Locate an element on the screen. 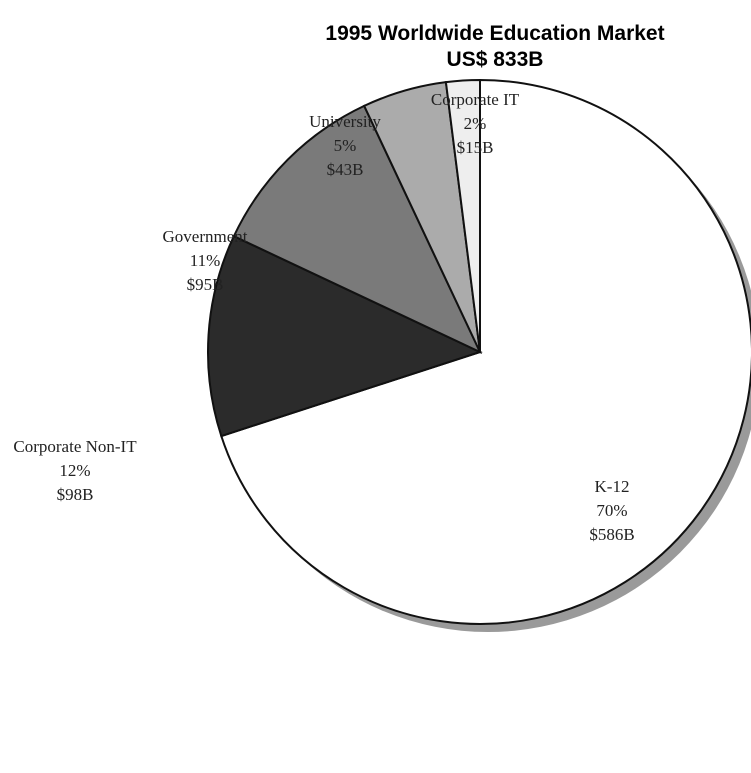 This screenshot has height=773, width=751. slice-amount: $98B is located at coordinates (75, 494).